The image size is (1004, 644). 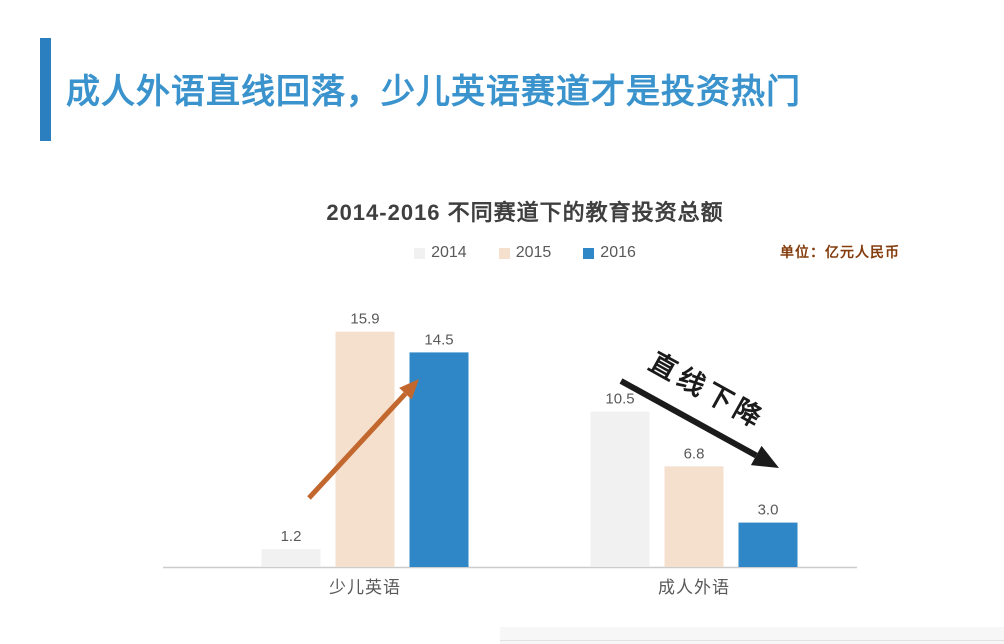 What do you see at coordinates (694, 516) in the screenshot?
I see `bar-成人外语-2015` at bounding box center [694, 516].